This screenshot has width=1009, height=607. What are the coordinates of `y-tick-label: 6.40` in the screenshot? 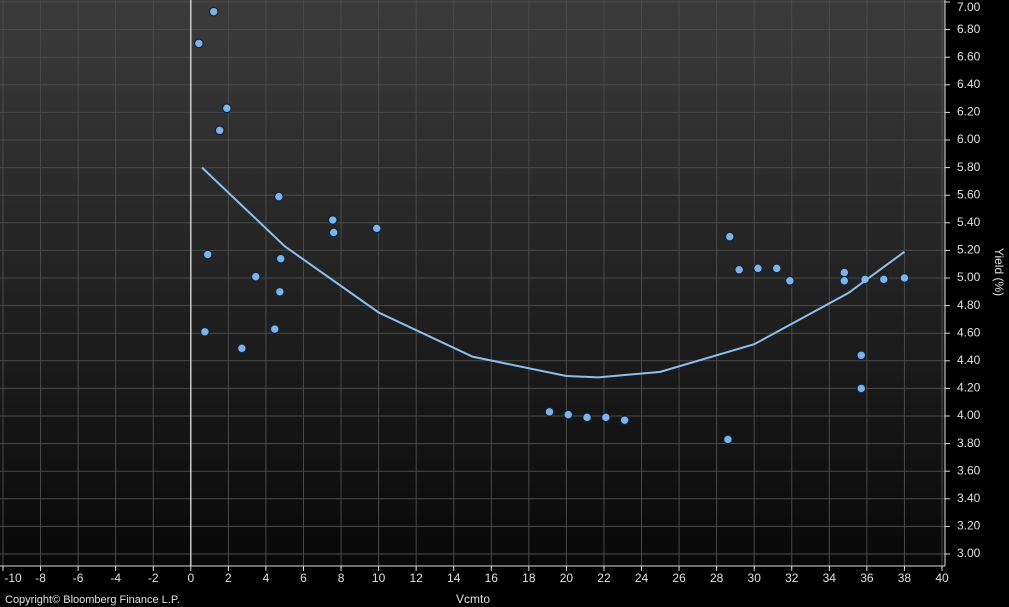 It's located at (969, 84).